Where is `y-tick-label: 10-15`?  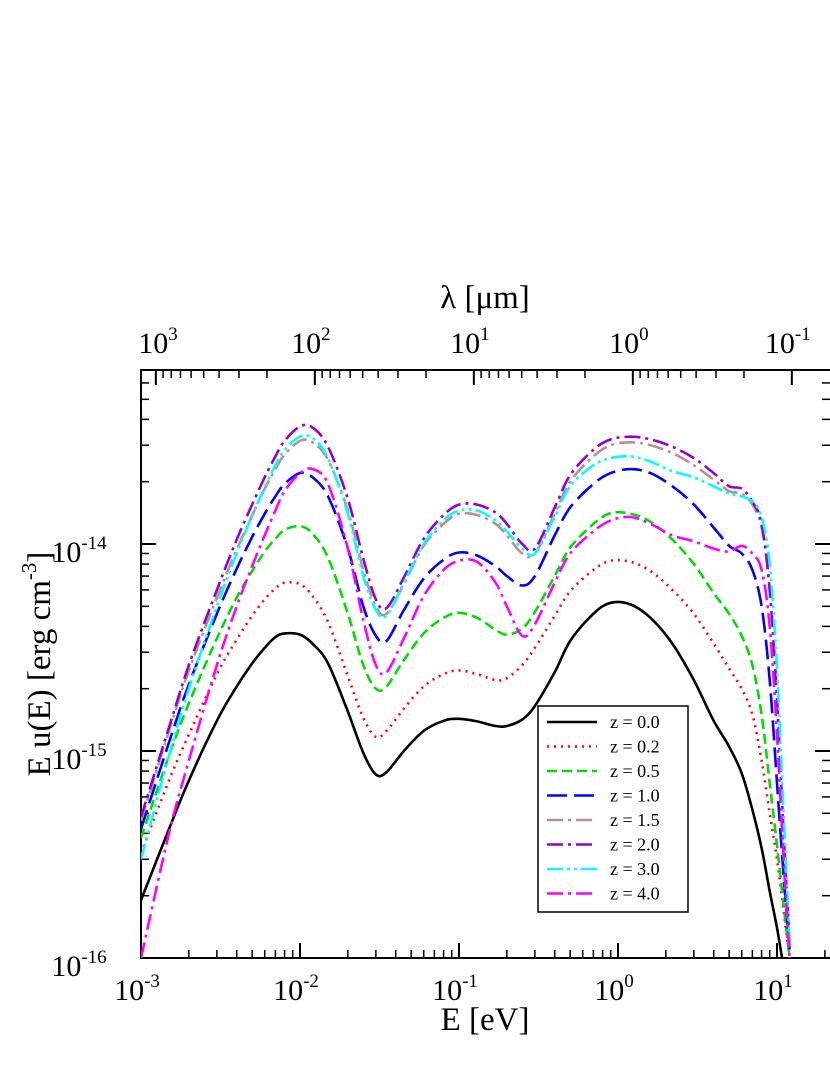
y-tick-label: 10-15 is located at coordinates (78, 758).